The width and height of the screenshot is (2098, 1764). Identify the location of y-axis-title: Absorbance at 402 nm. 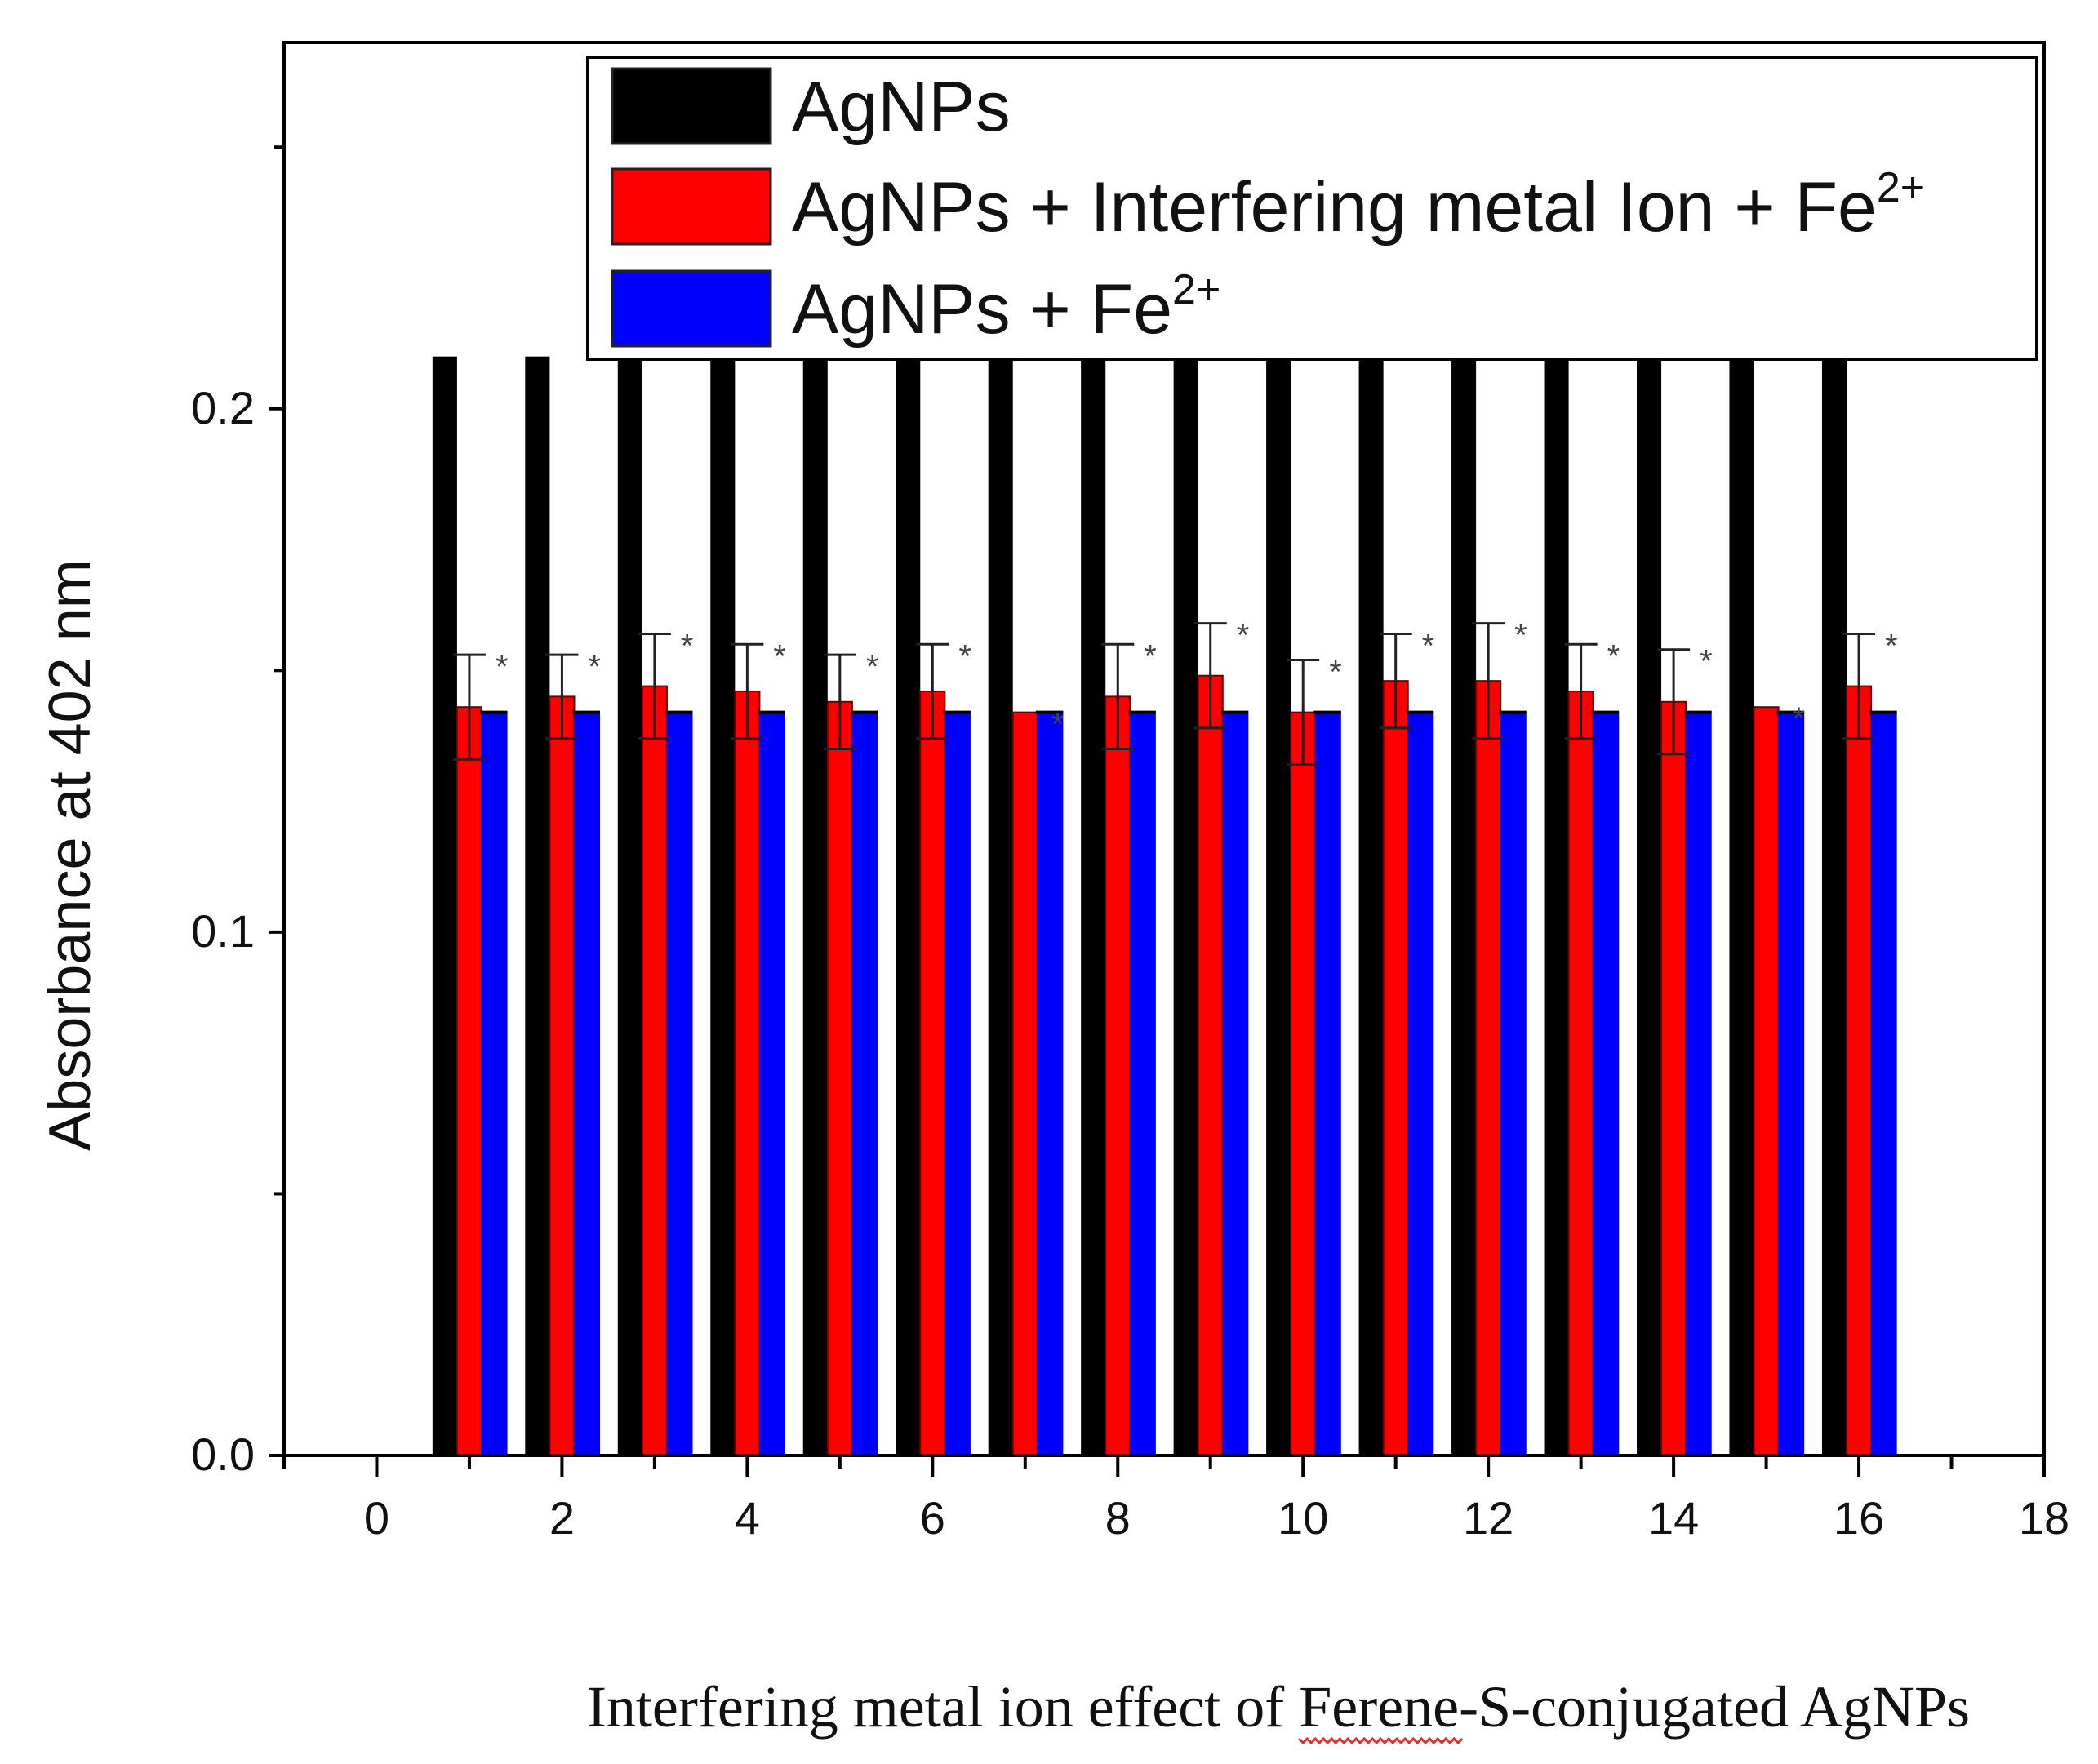
(70, 854).